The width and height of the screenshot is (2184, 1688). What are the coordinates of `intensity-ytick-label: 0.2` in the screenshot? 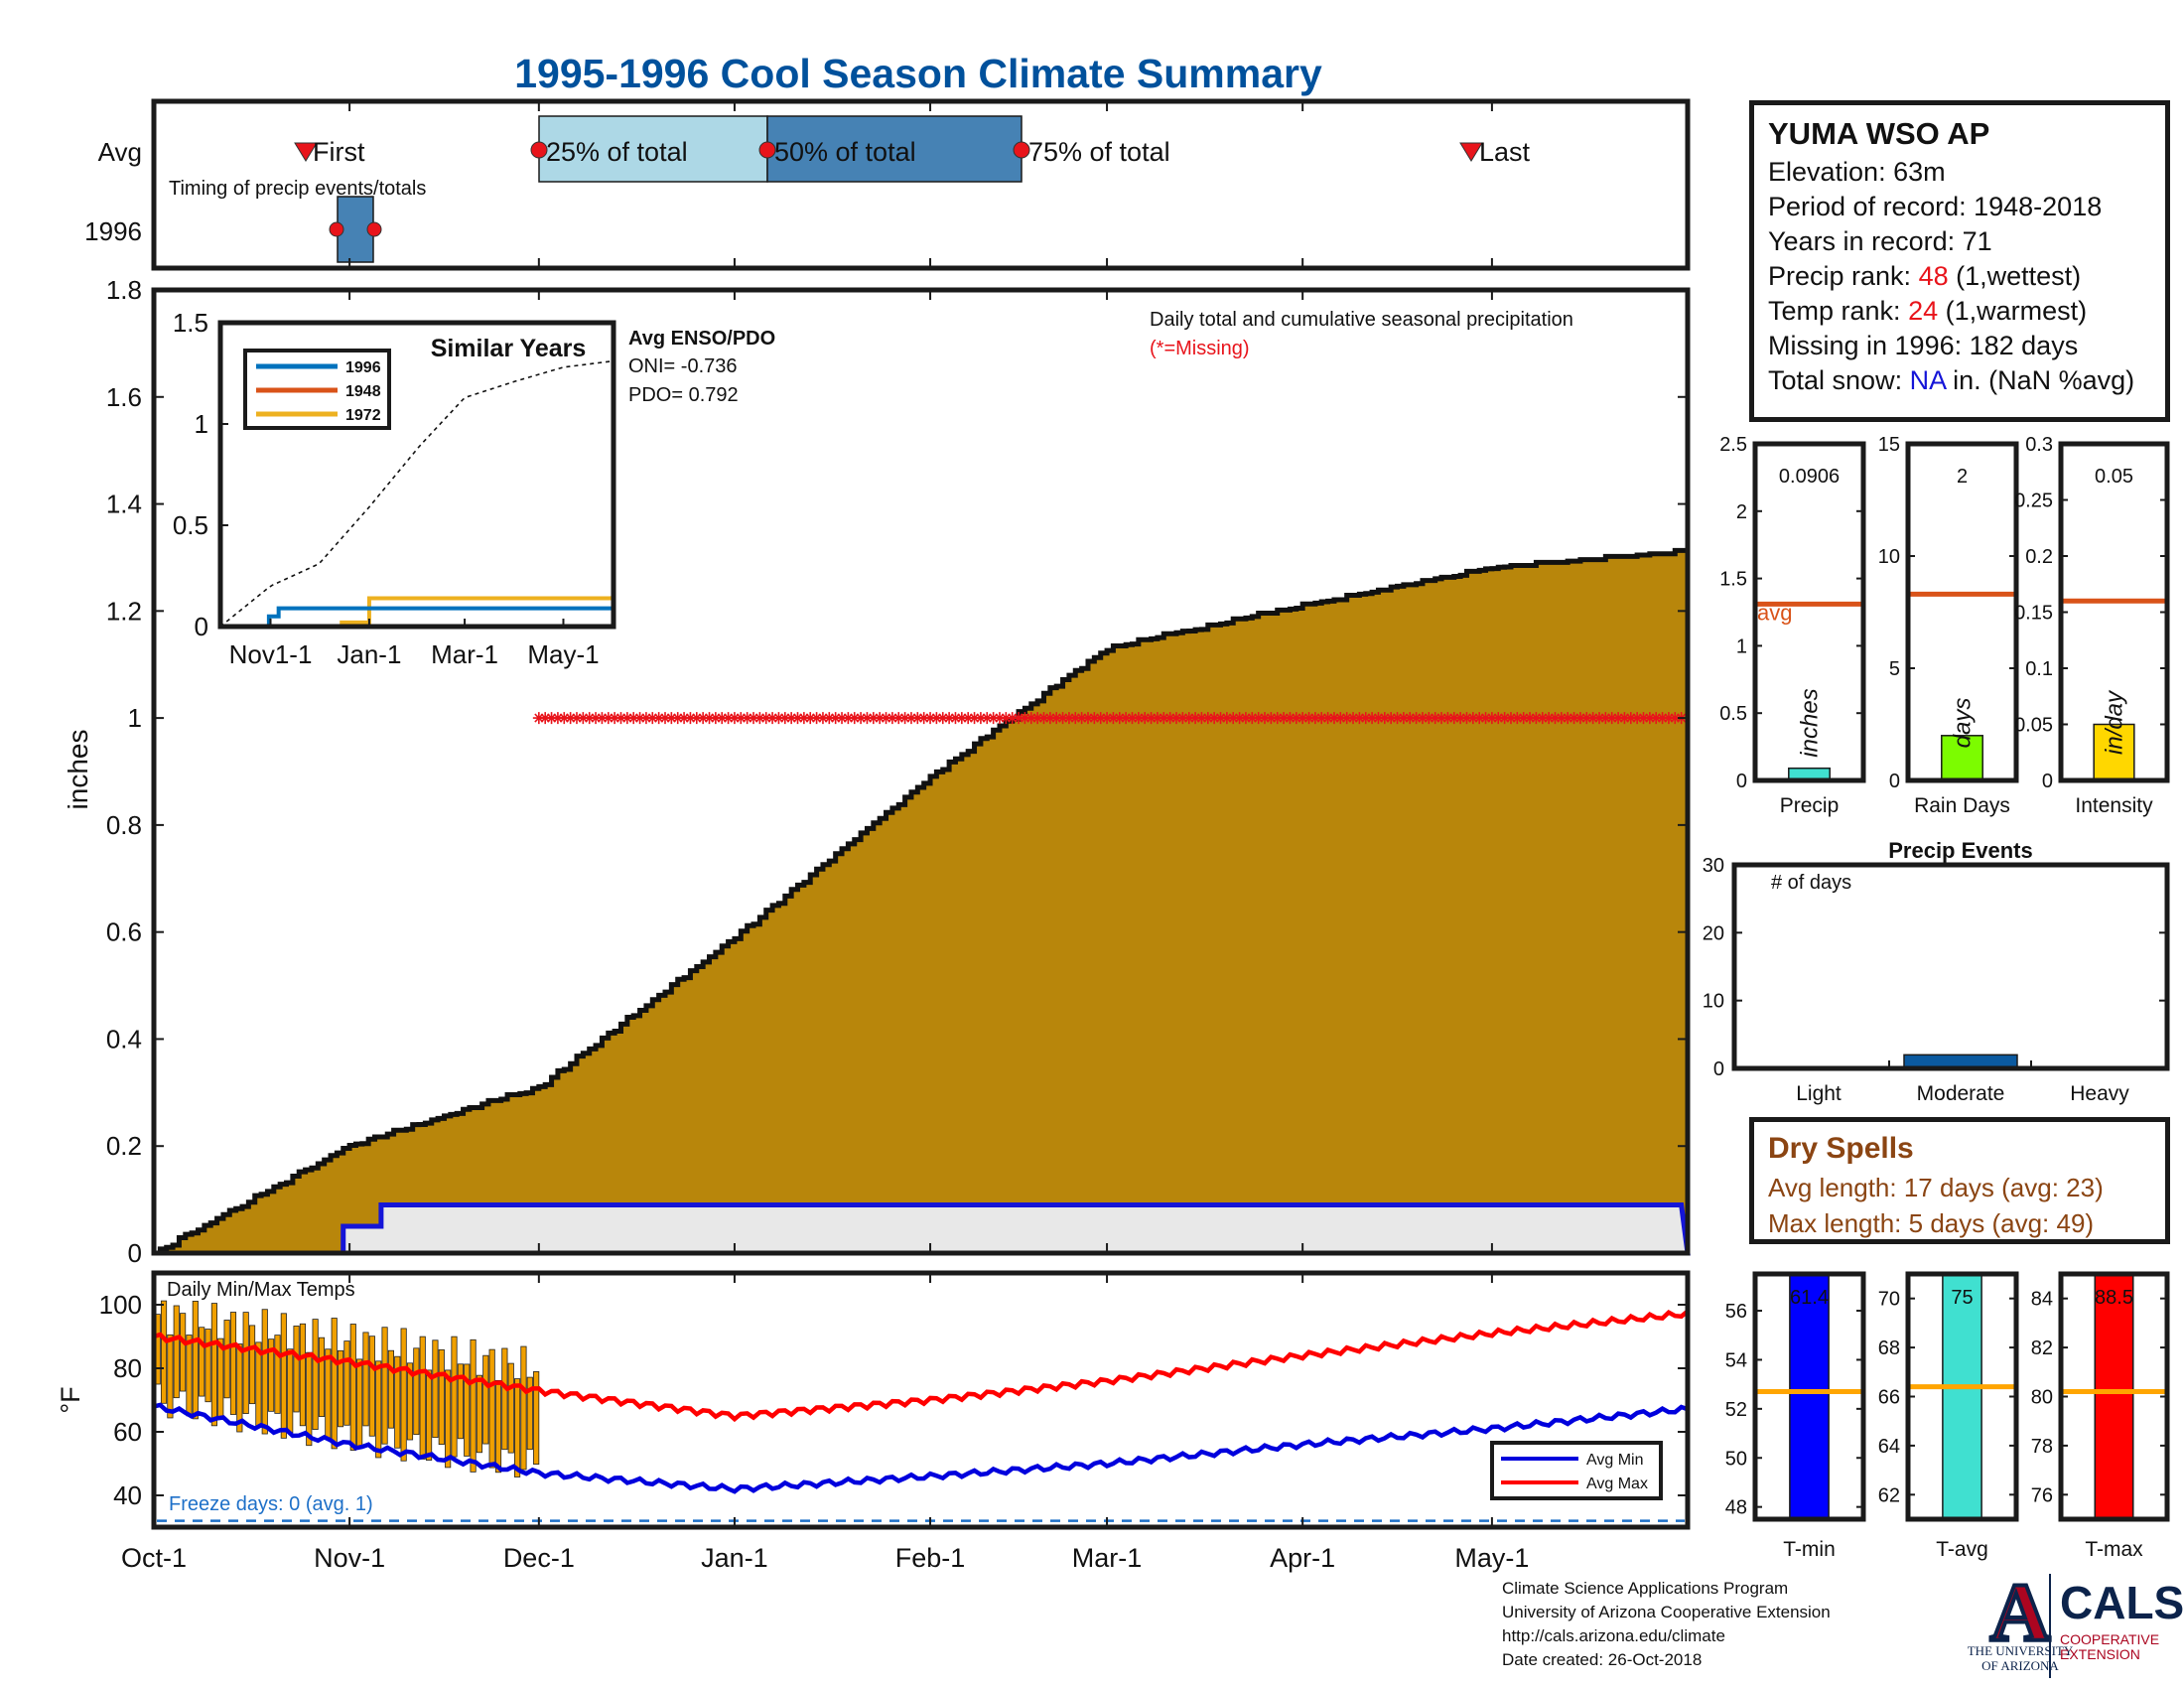 It's located at (2039, 557).